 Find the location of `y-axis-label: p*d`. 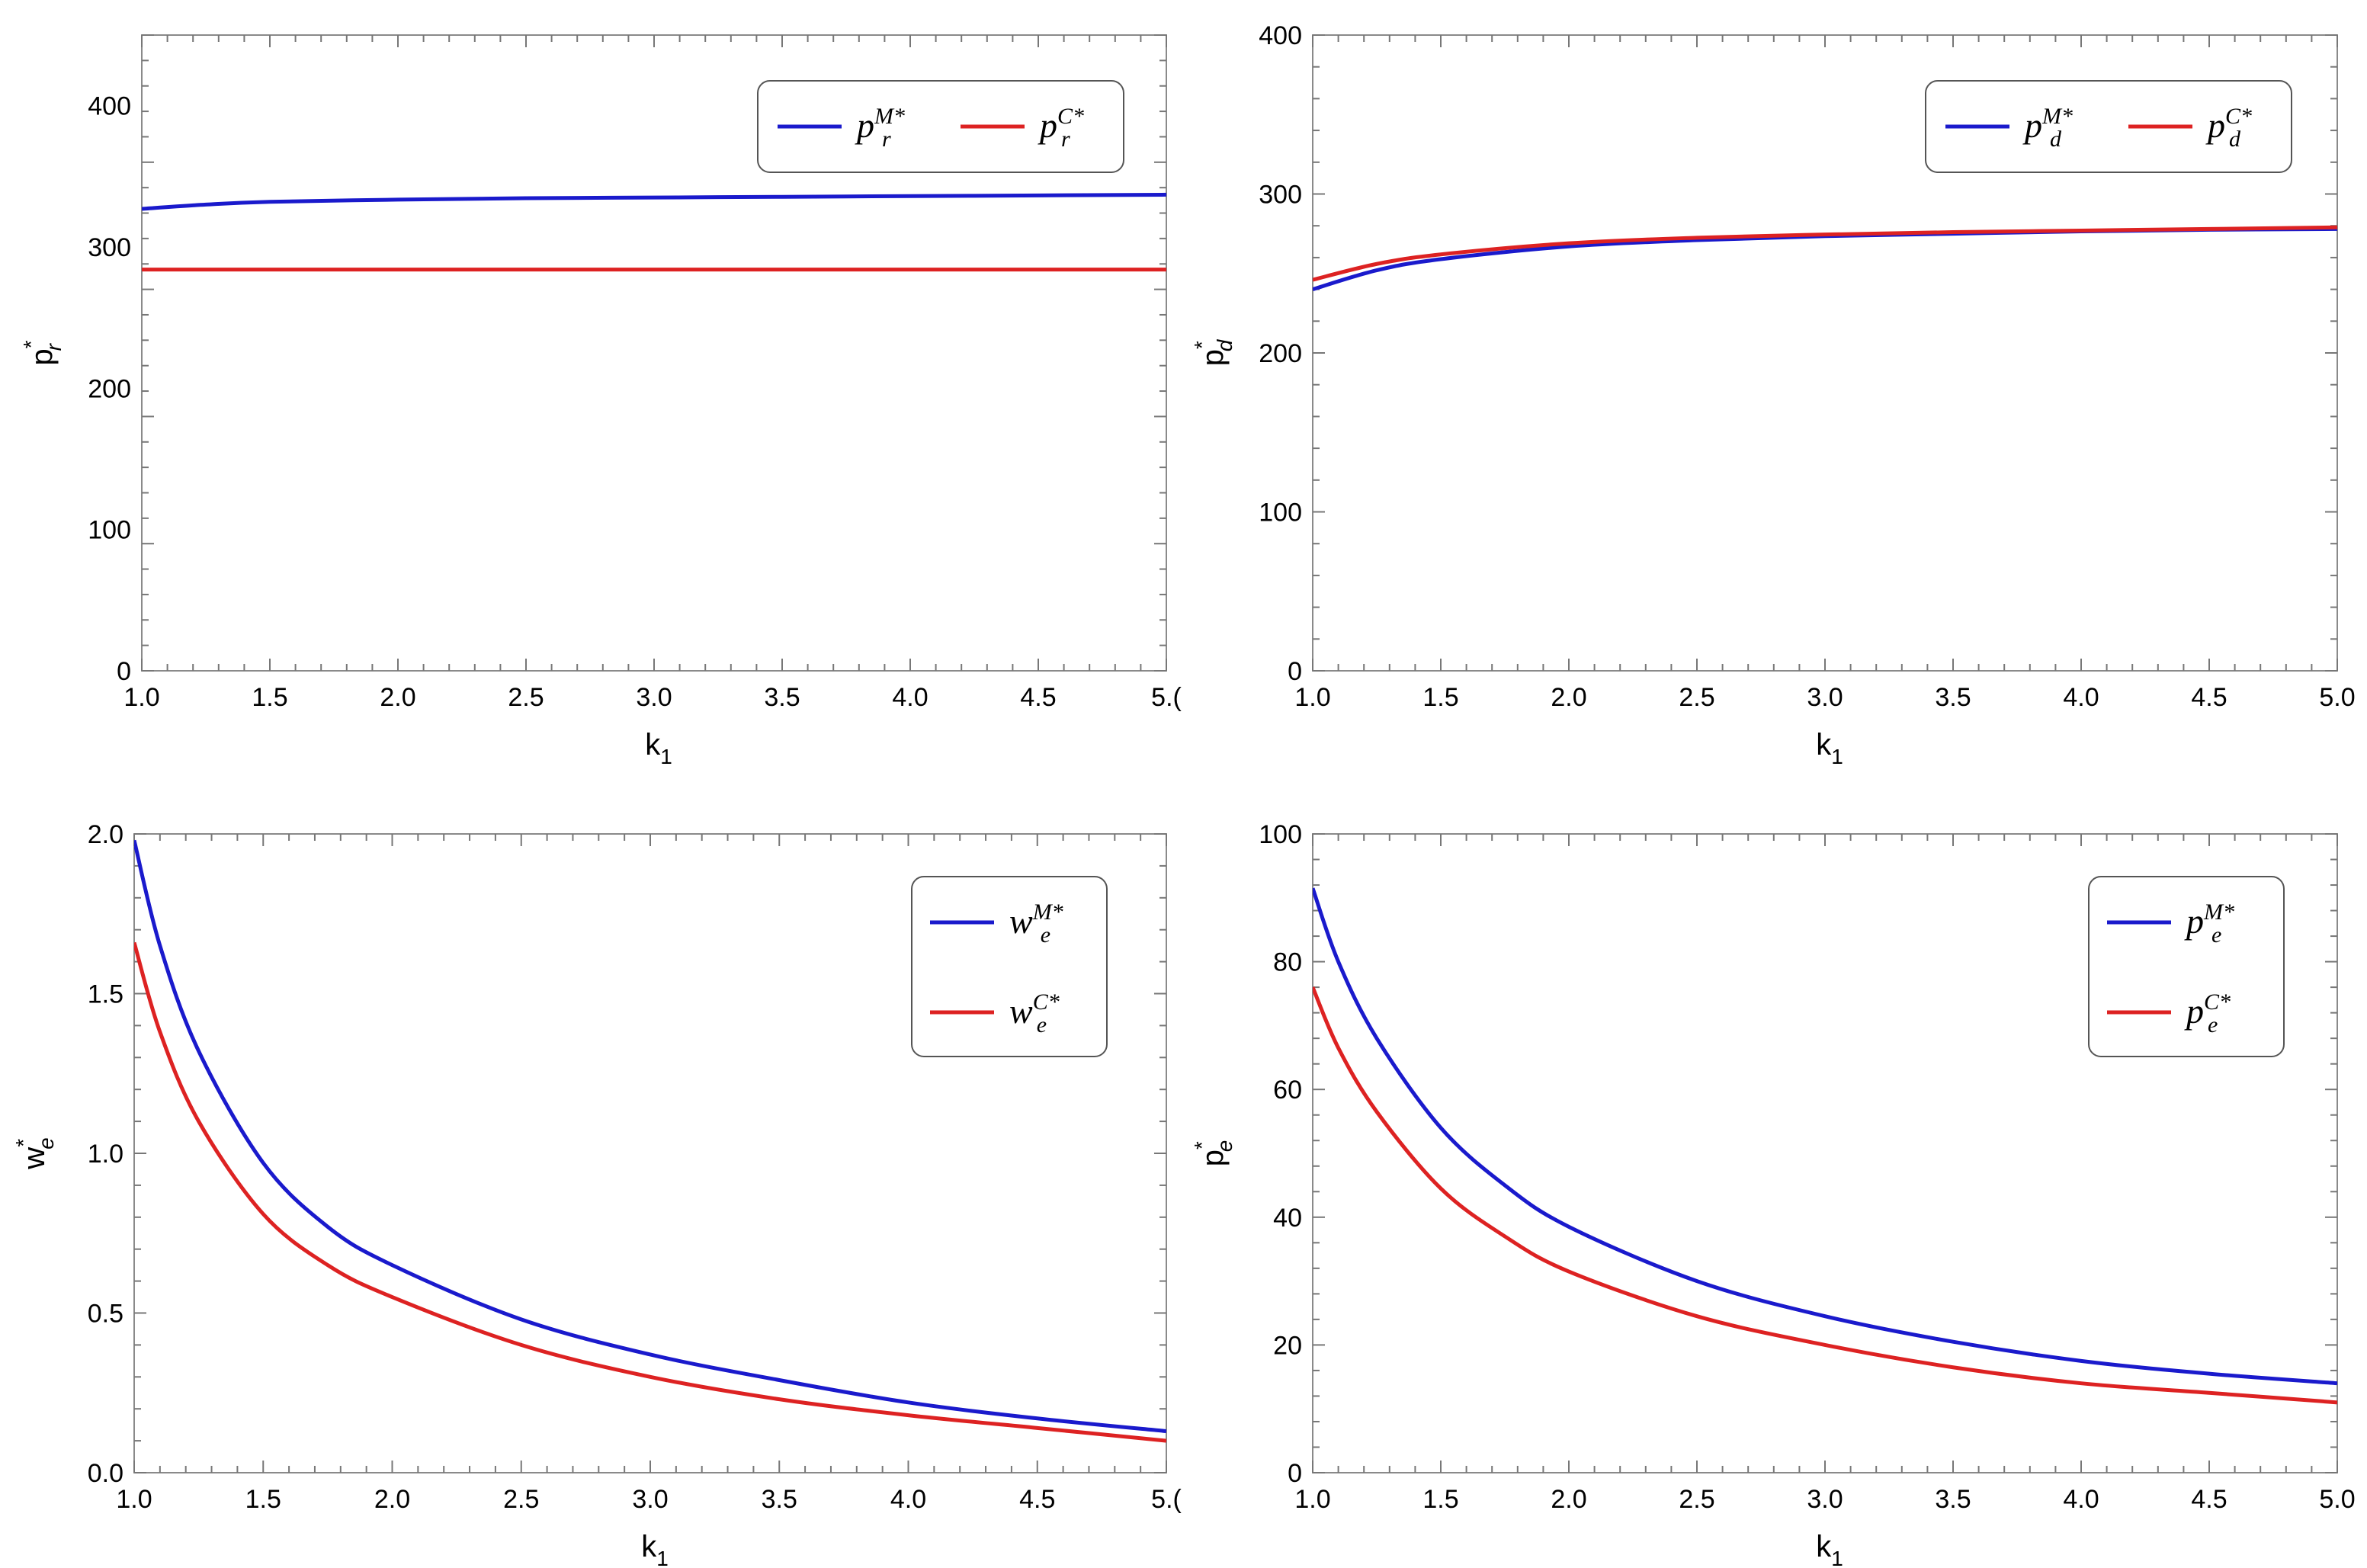

y-axis-label: p*d is located at coordinates (1213, 352).